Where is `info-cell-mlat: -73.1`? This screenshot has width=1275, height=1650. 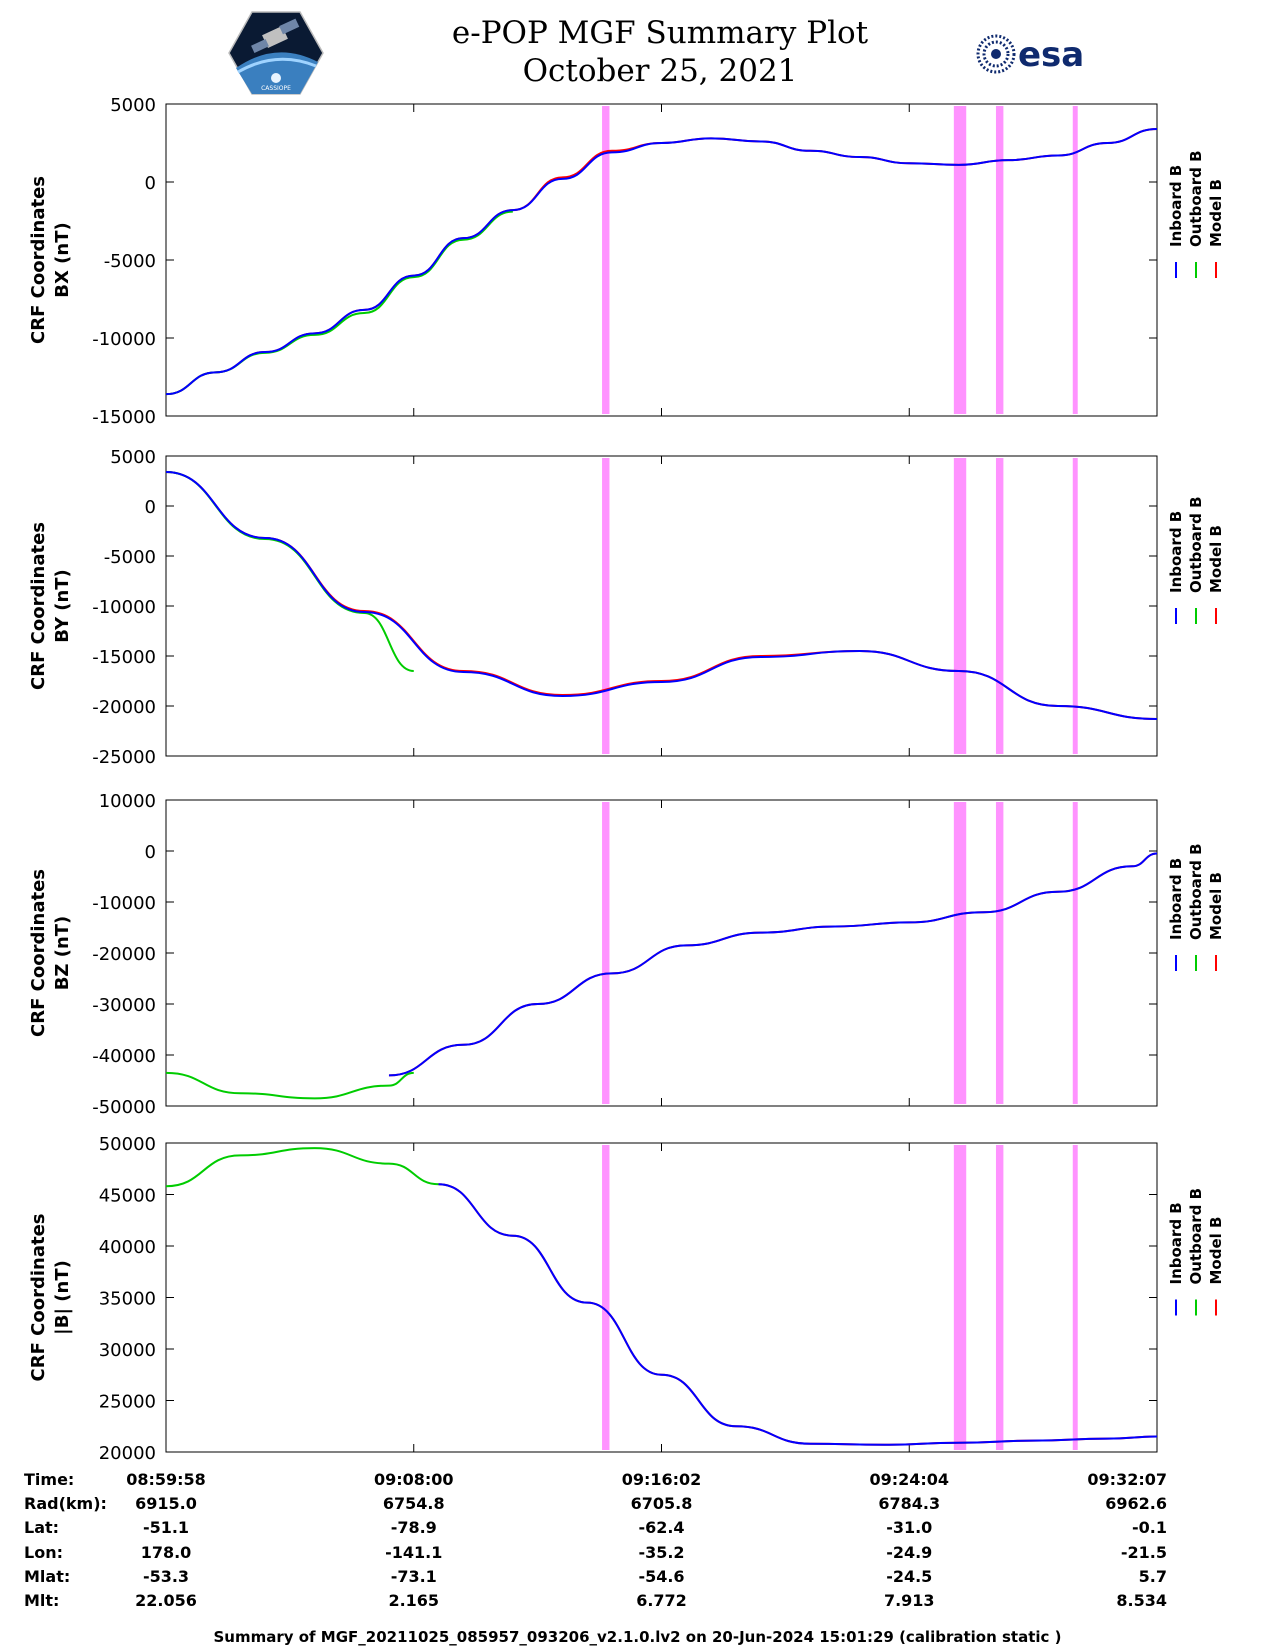 info-cell-mlat: -73.1 is located at coordinates (414, 1576).